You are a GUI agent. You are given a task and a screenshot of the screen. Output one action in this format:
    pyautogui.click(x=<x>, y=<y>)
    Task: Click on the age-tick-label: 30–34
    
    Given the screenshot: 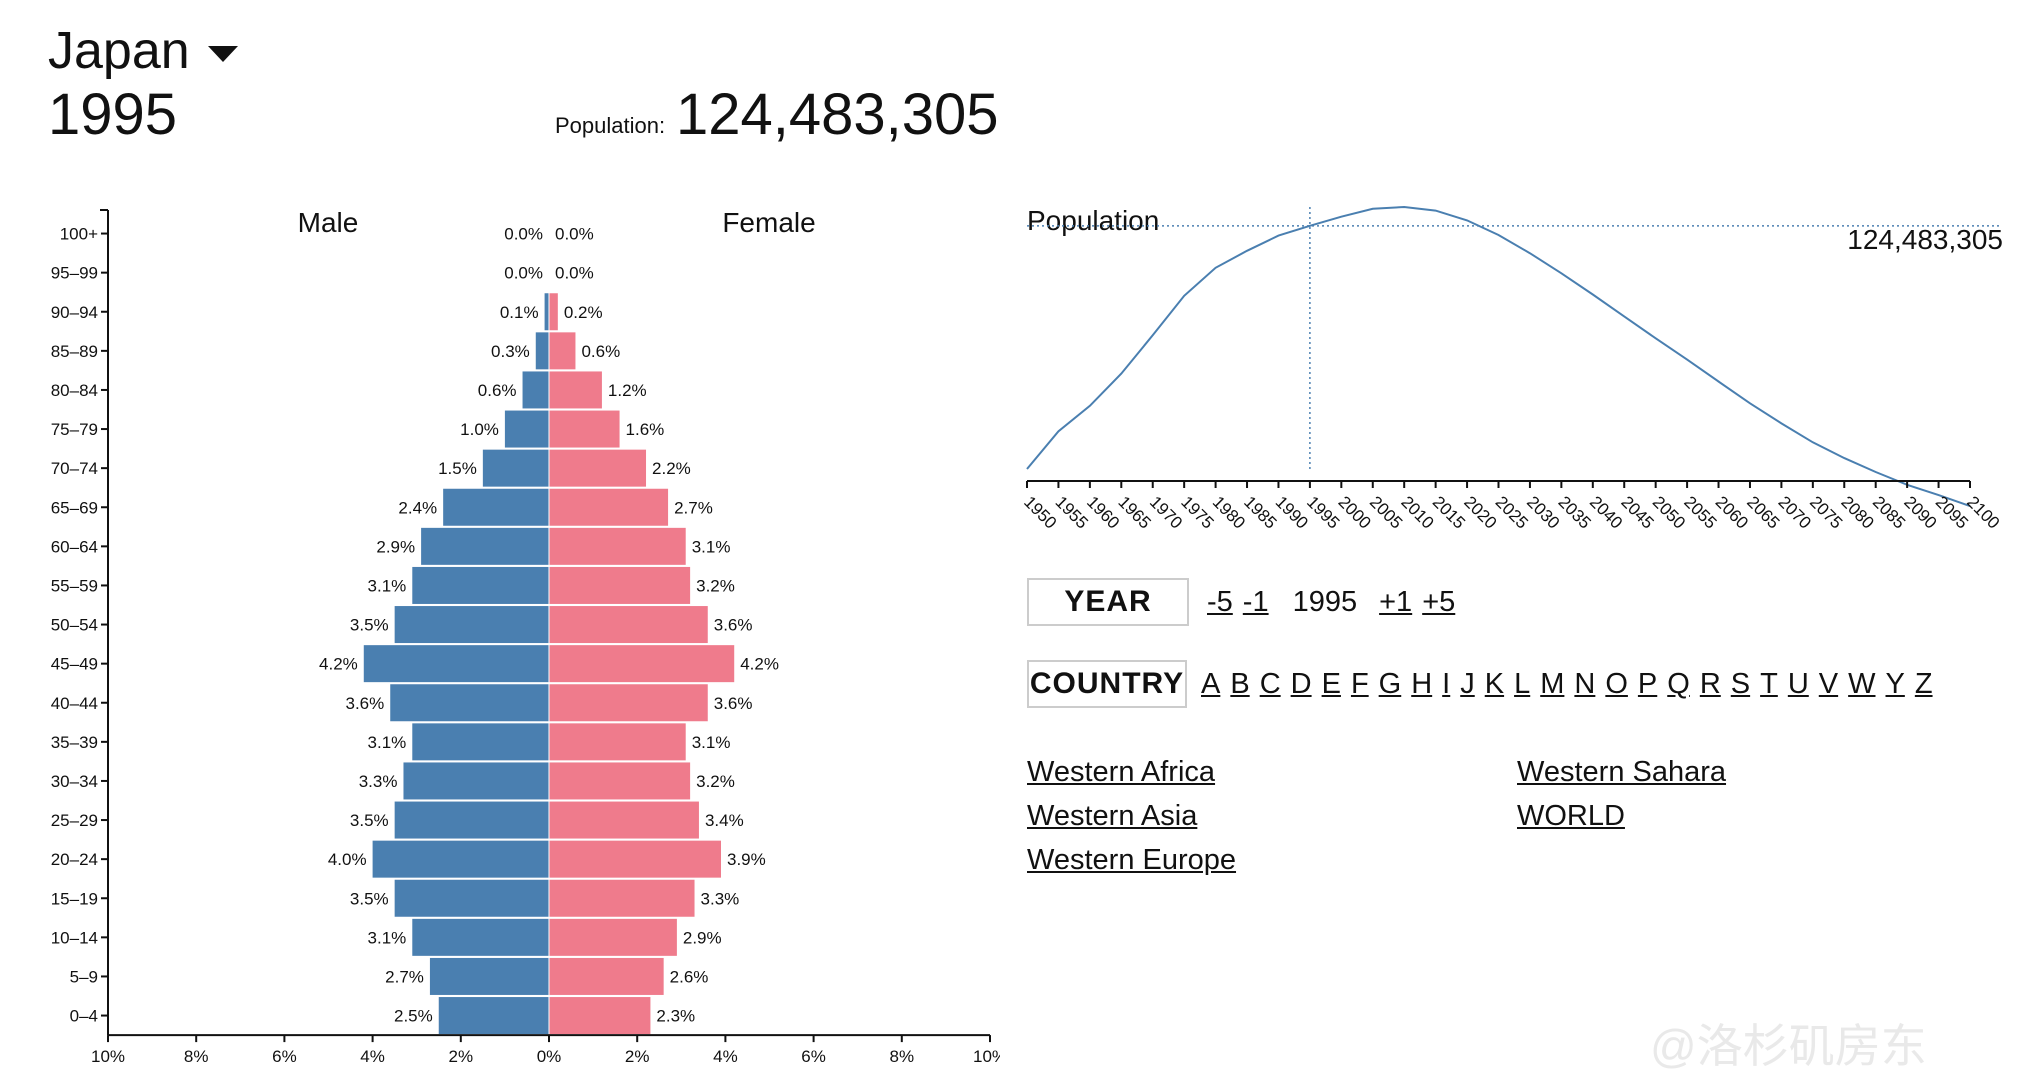 What is the action you would take?
    pyautogui.click(x=74, y=781)
    